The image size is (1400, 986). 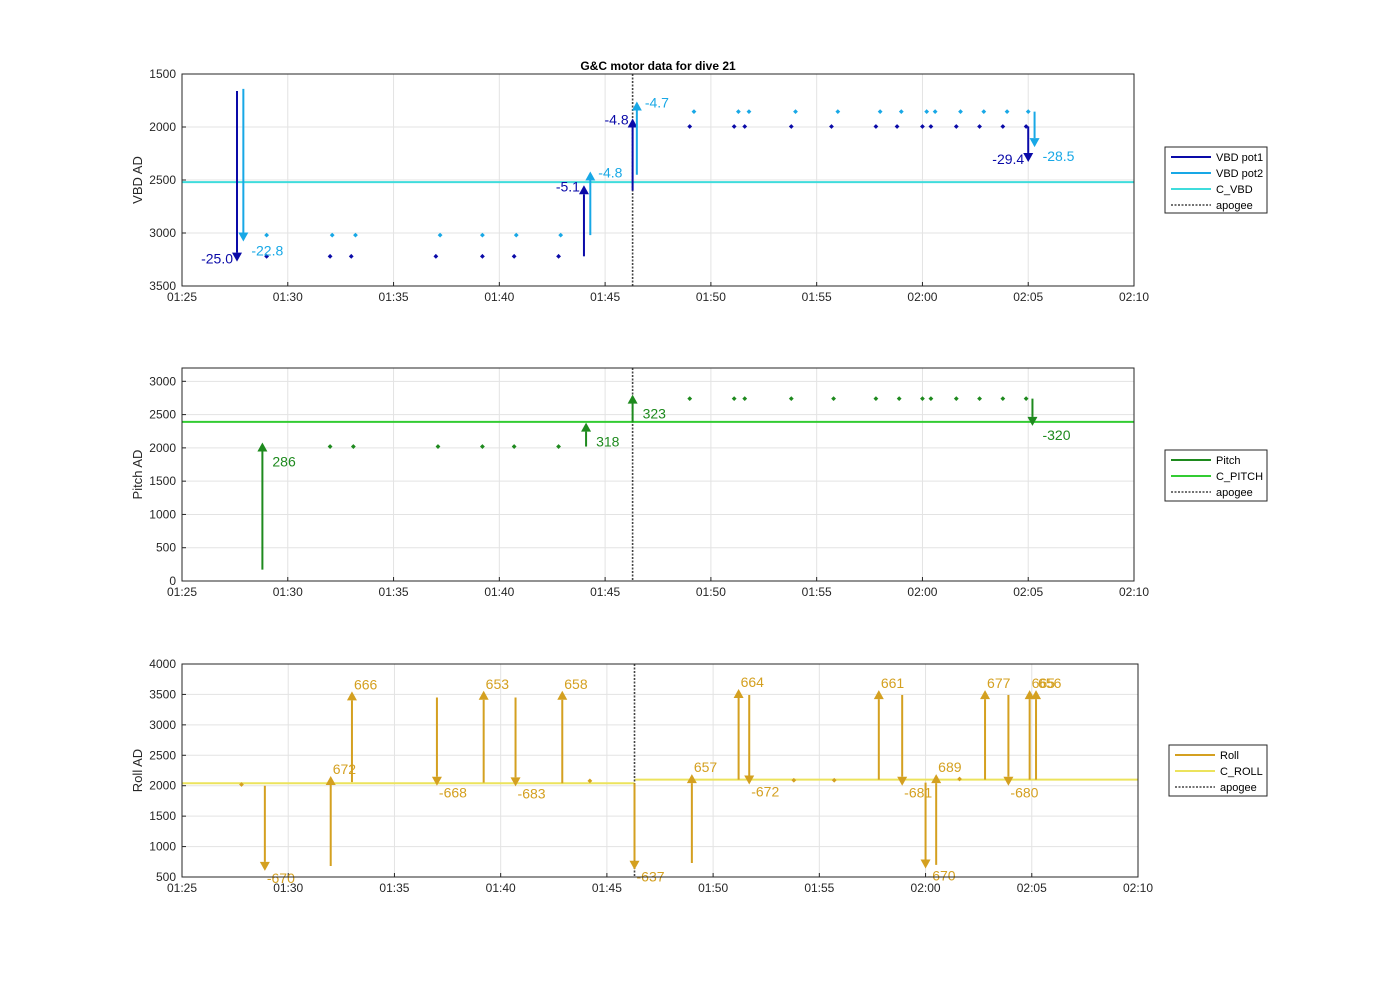 What do you see at coordinates (137, 180) in the screenshot?
I see `y-axis-label: VBD AD` at bounding box center [137, 180].